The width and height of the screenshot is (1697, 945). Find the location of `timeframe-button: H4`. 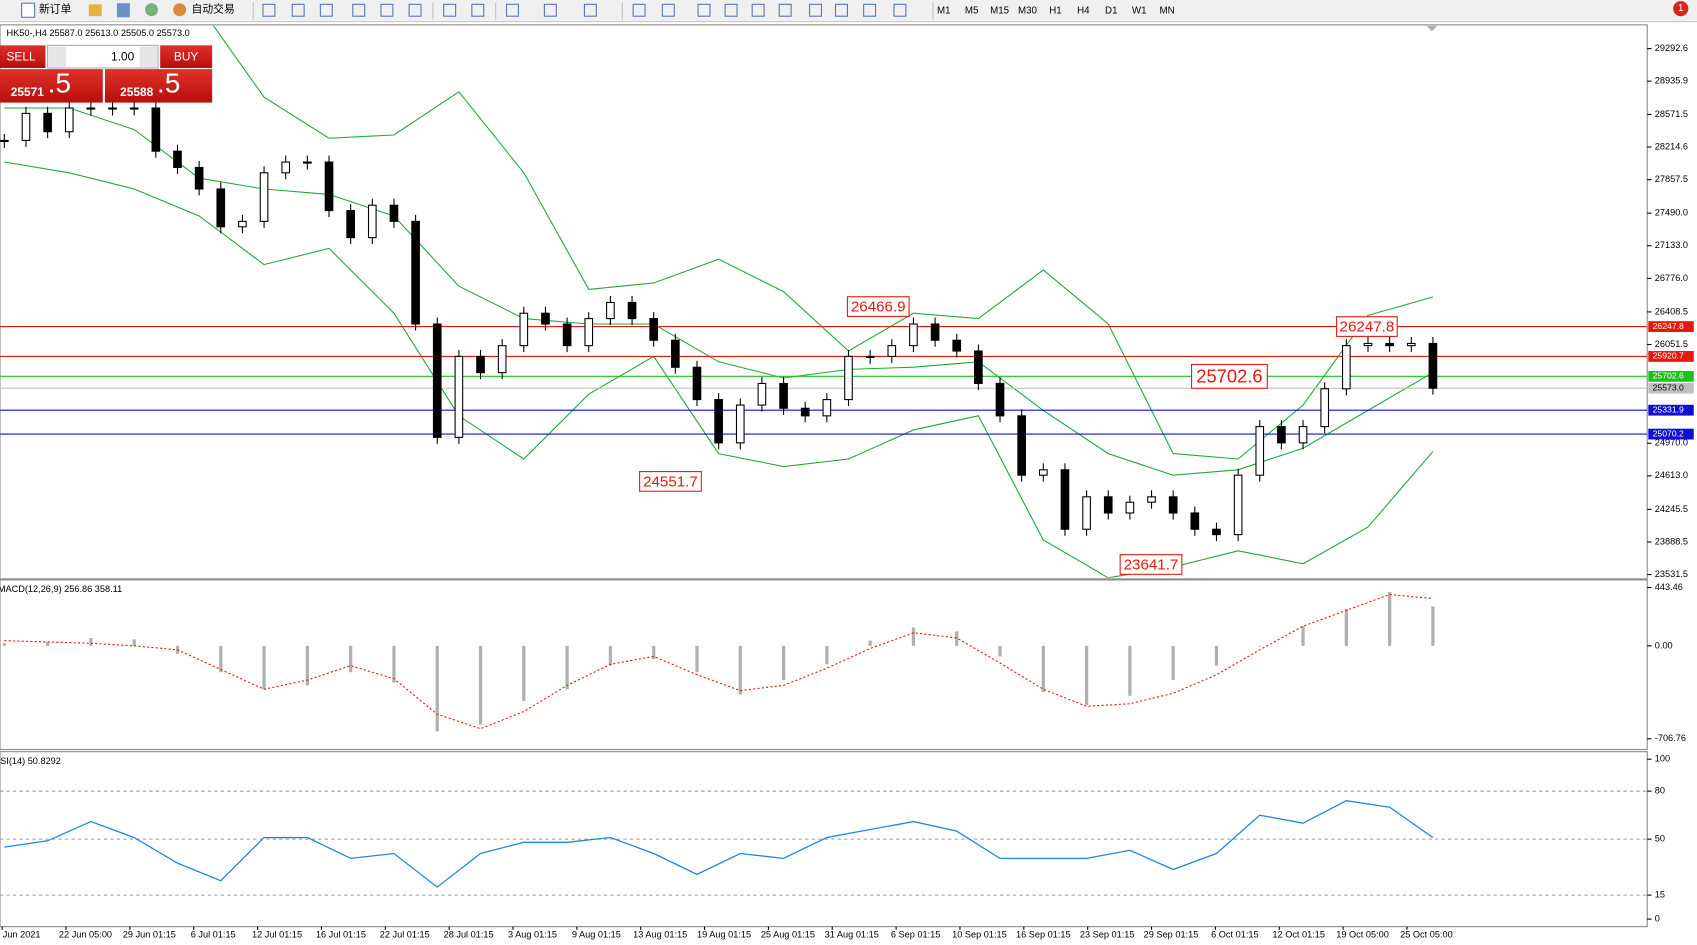

timeframe-button: H4 is located at coordinates (1083, 10).